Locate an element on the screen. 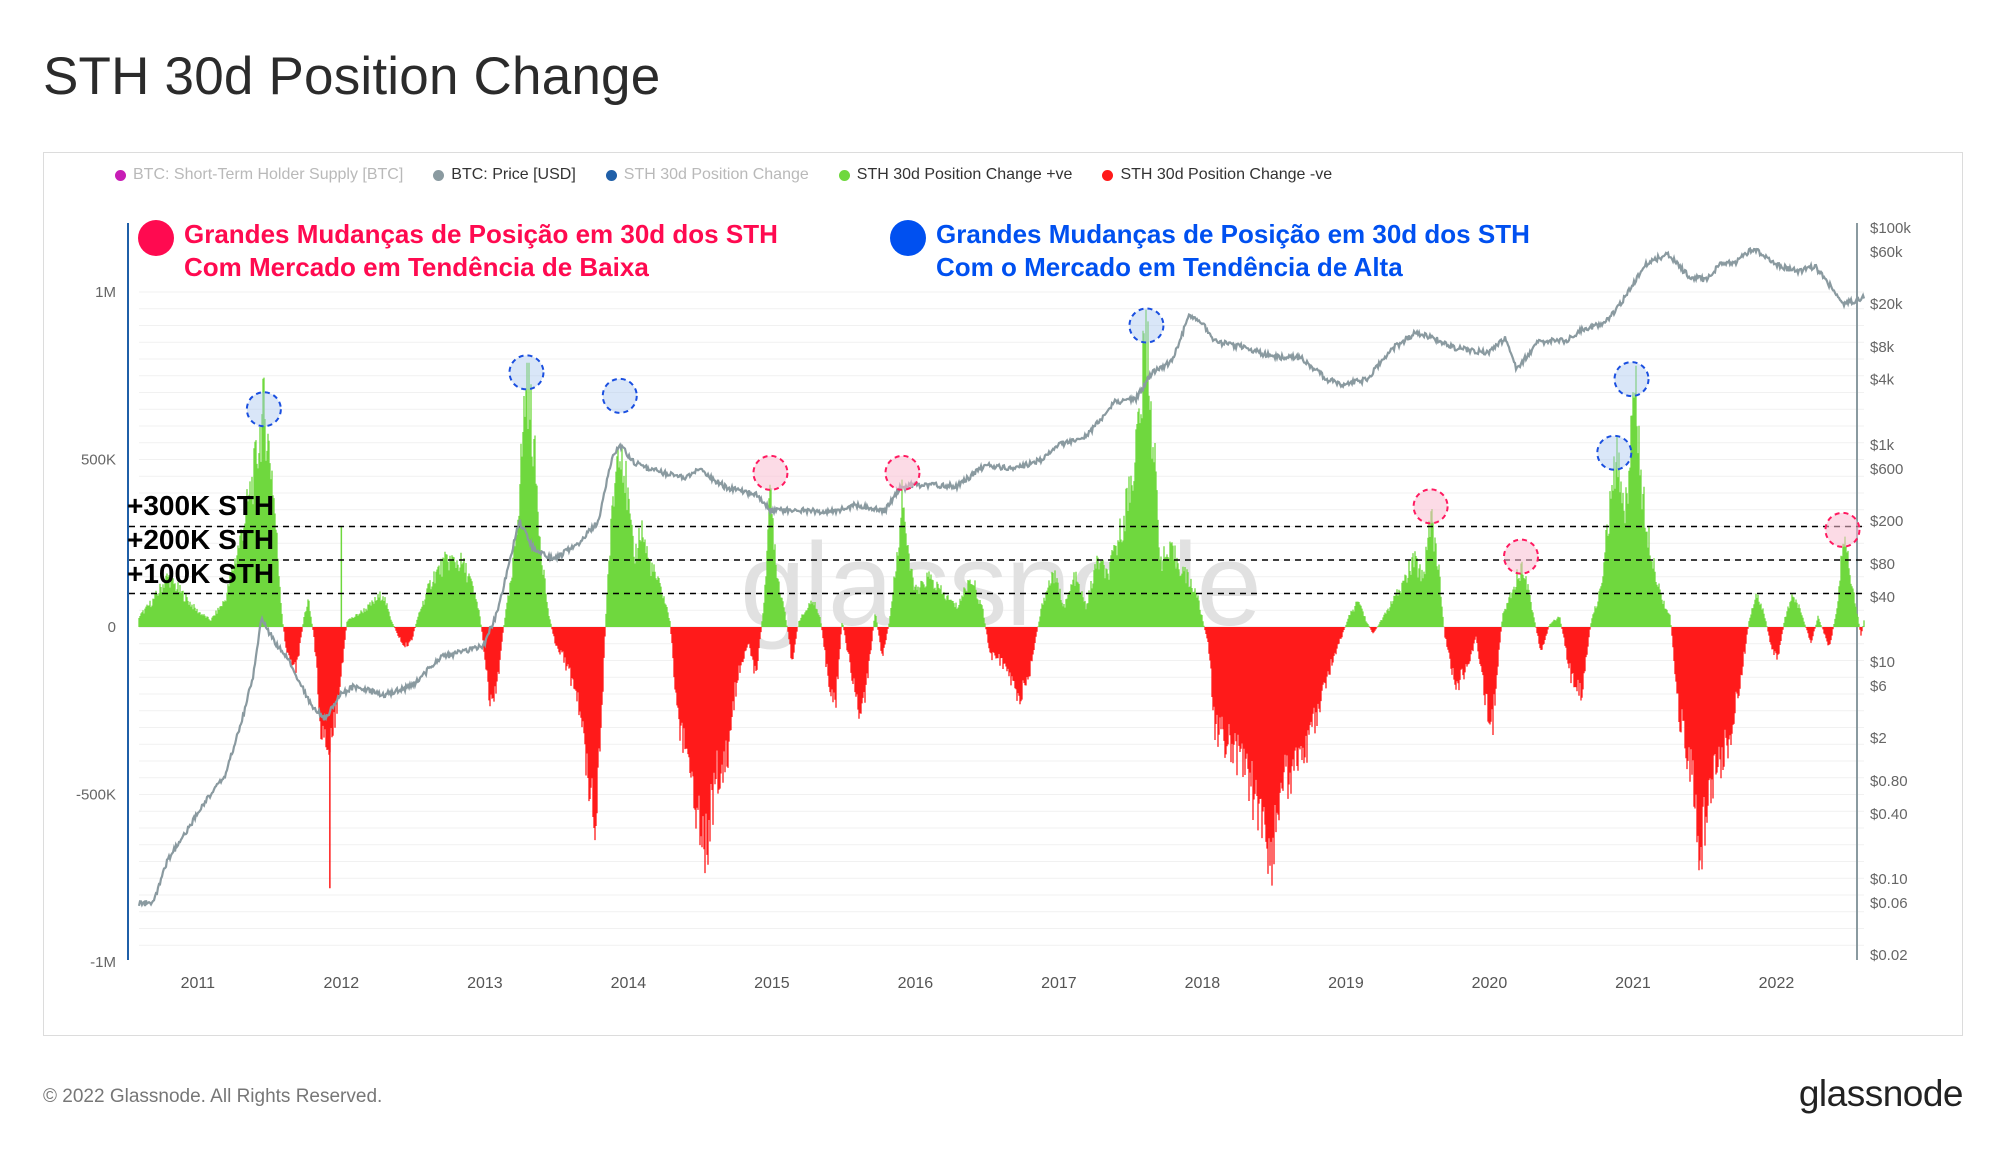 The image size is (2000, 1152). y-right-tick: $100k is located at coordinates (1890, 228).